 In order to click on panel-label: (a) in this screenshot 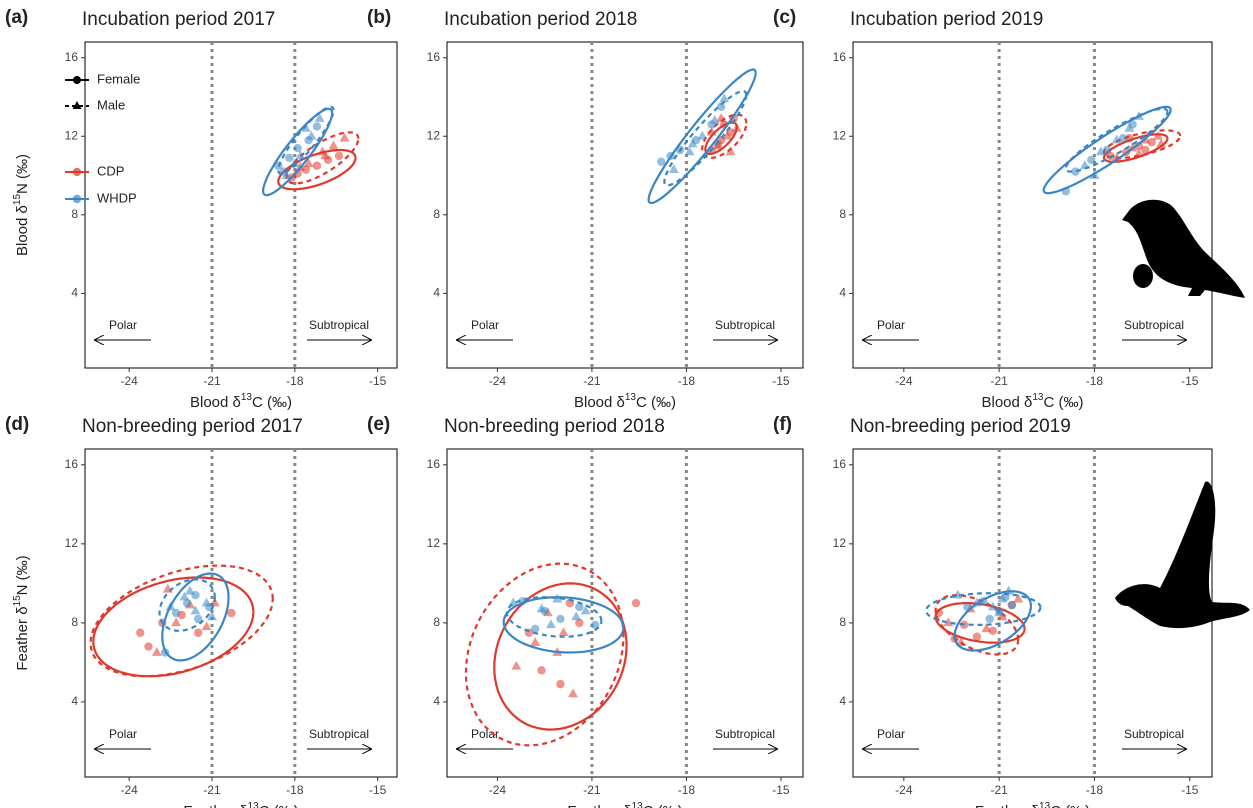, I will do `click(16, 17)`.